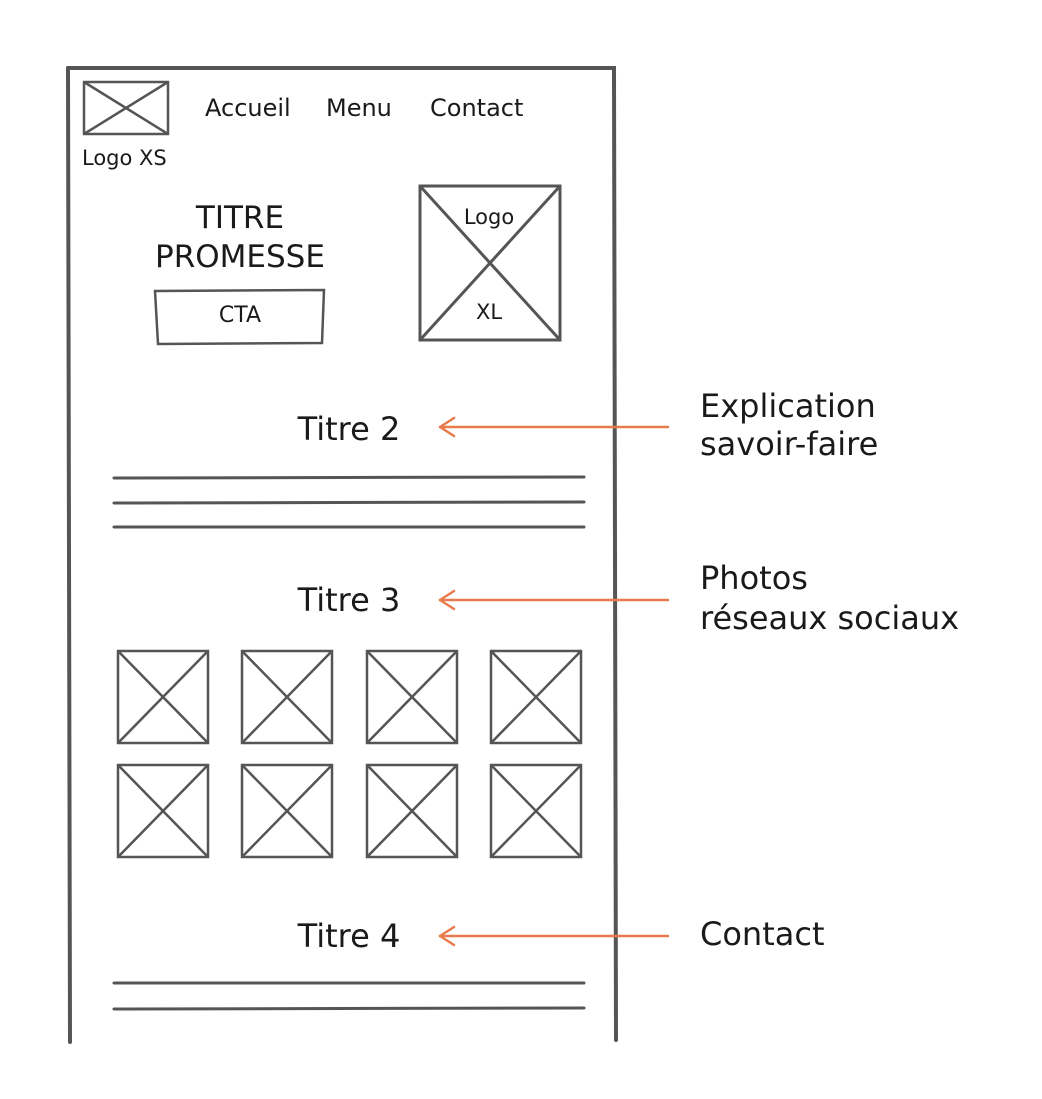 The image size is (1042, 1099). I want to click on section-title-2: Titre 2, so click(349, 429).